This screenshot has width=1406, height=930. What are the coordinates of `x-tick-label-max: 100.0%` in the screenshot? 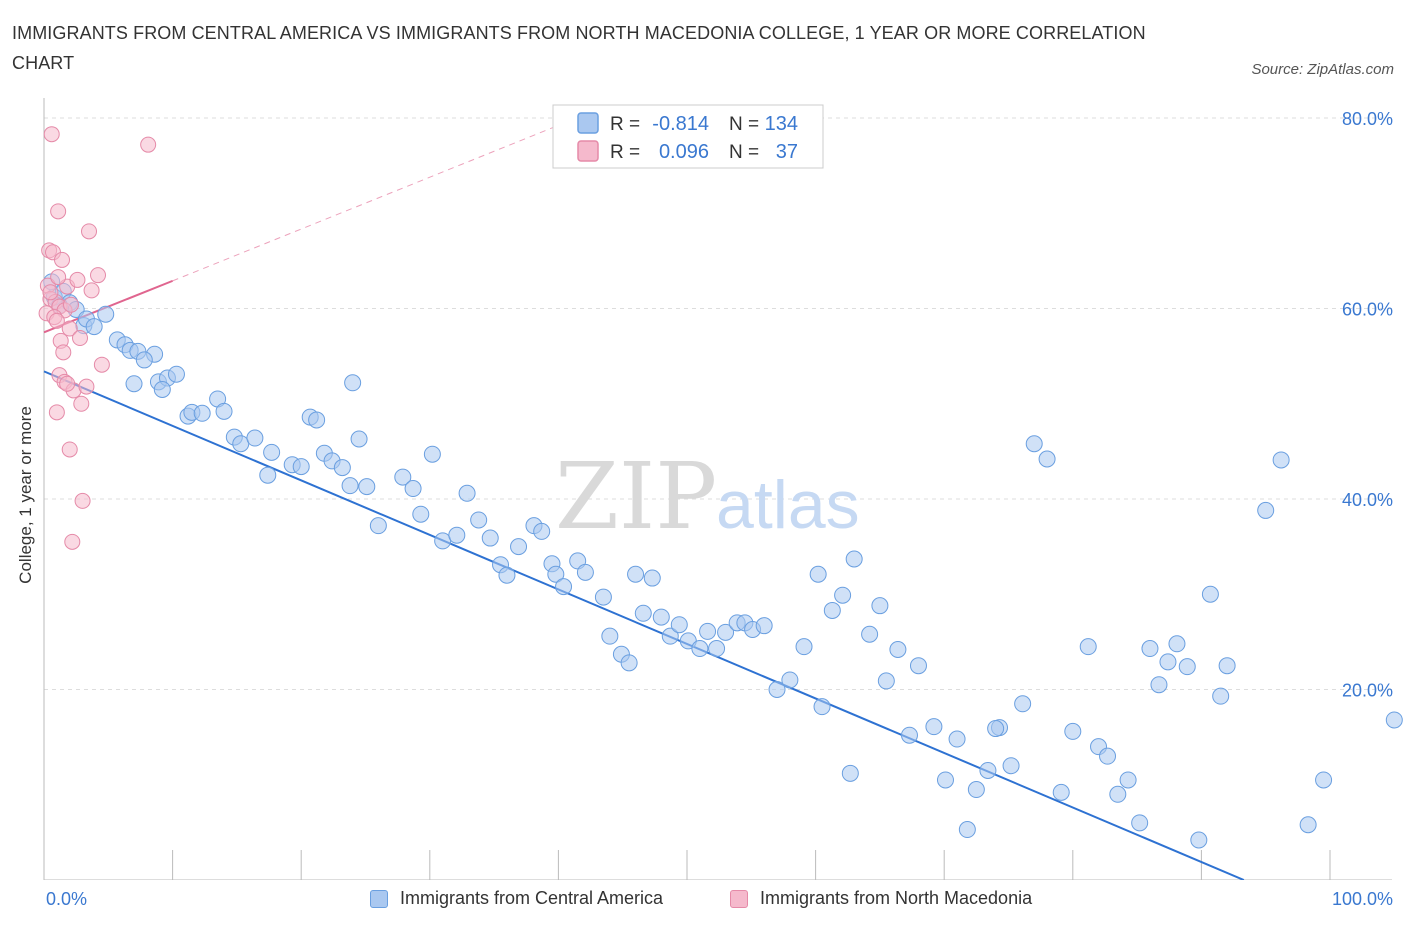 It's located at (1362, 899).